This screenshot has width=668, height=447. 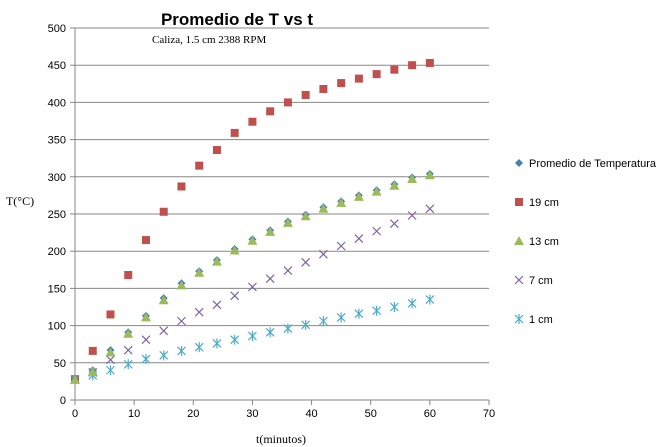 What do you see at coordinates (371, 414) in the screenshot?
I see `x-tick-label: 50` at bounding box center [371, 414].